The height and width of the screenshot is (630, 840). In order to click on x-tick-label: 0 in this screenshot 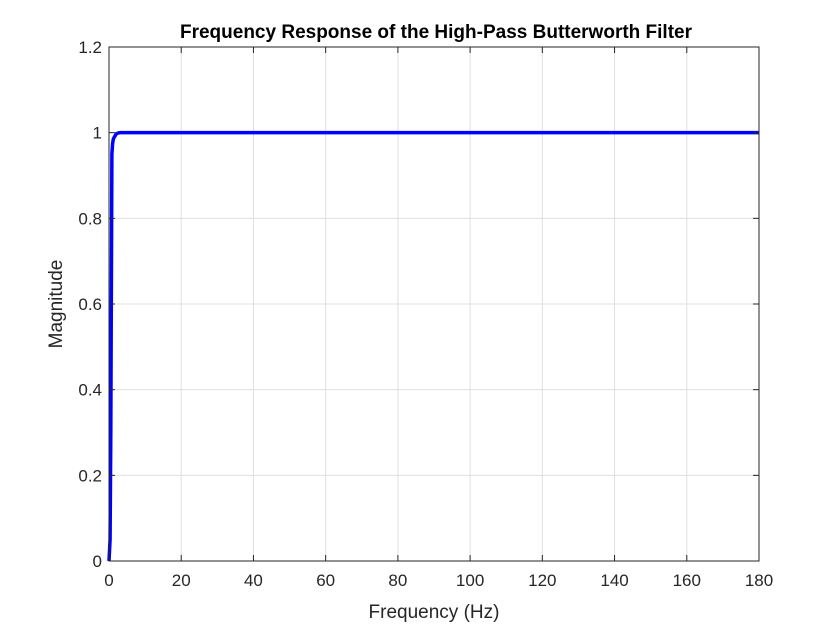, I will do `click(108, 580)`.